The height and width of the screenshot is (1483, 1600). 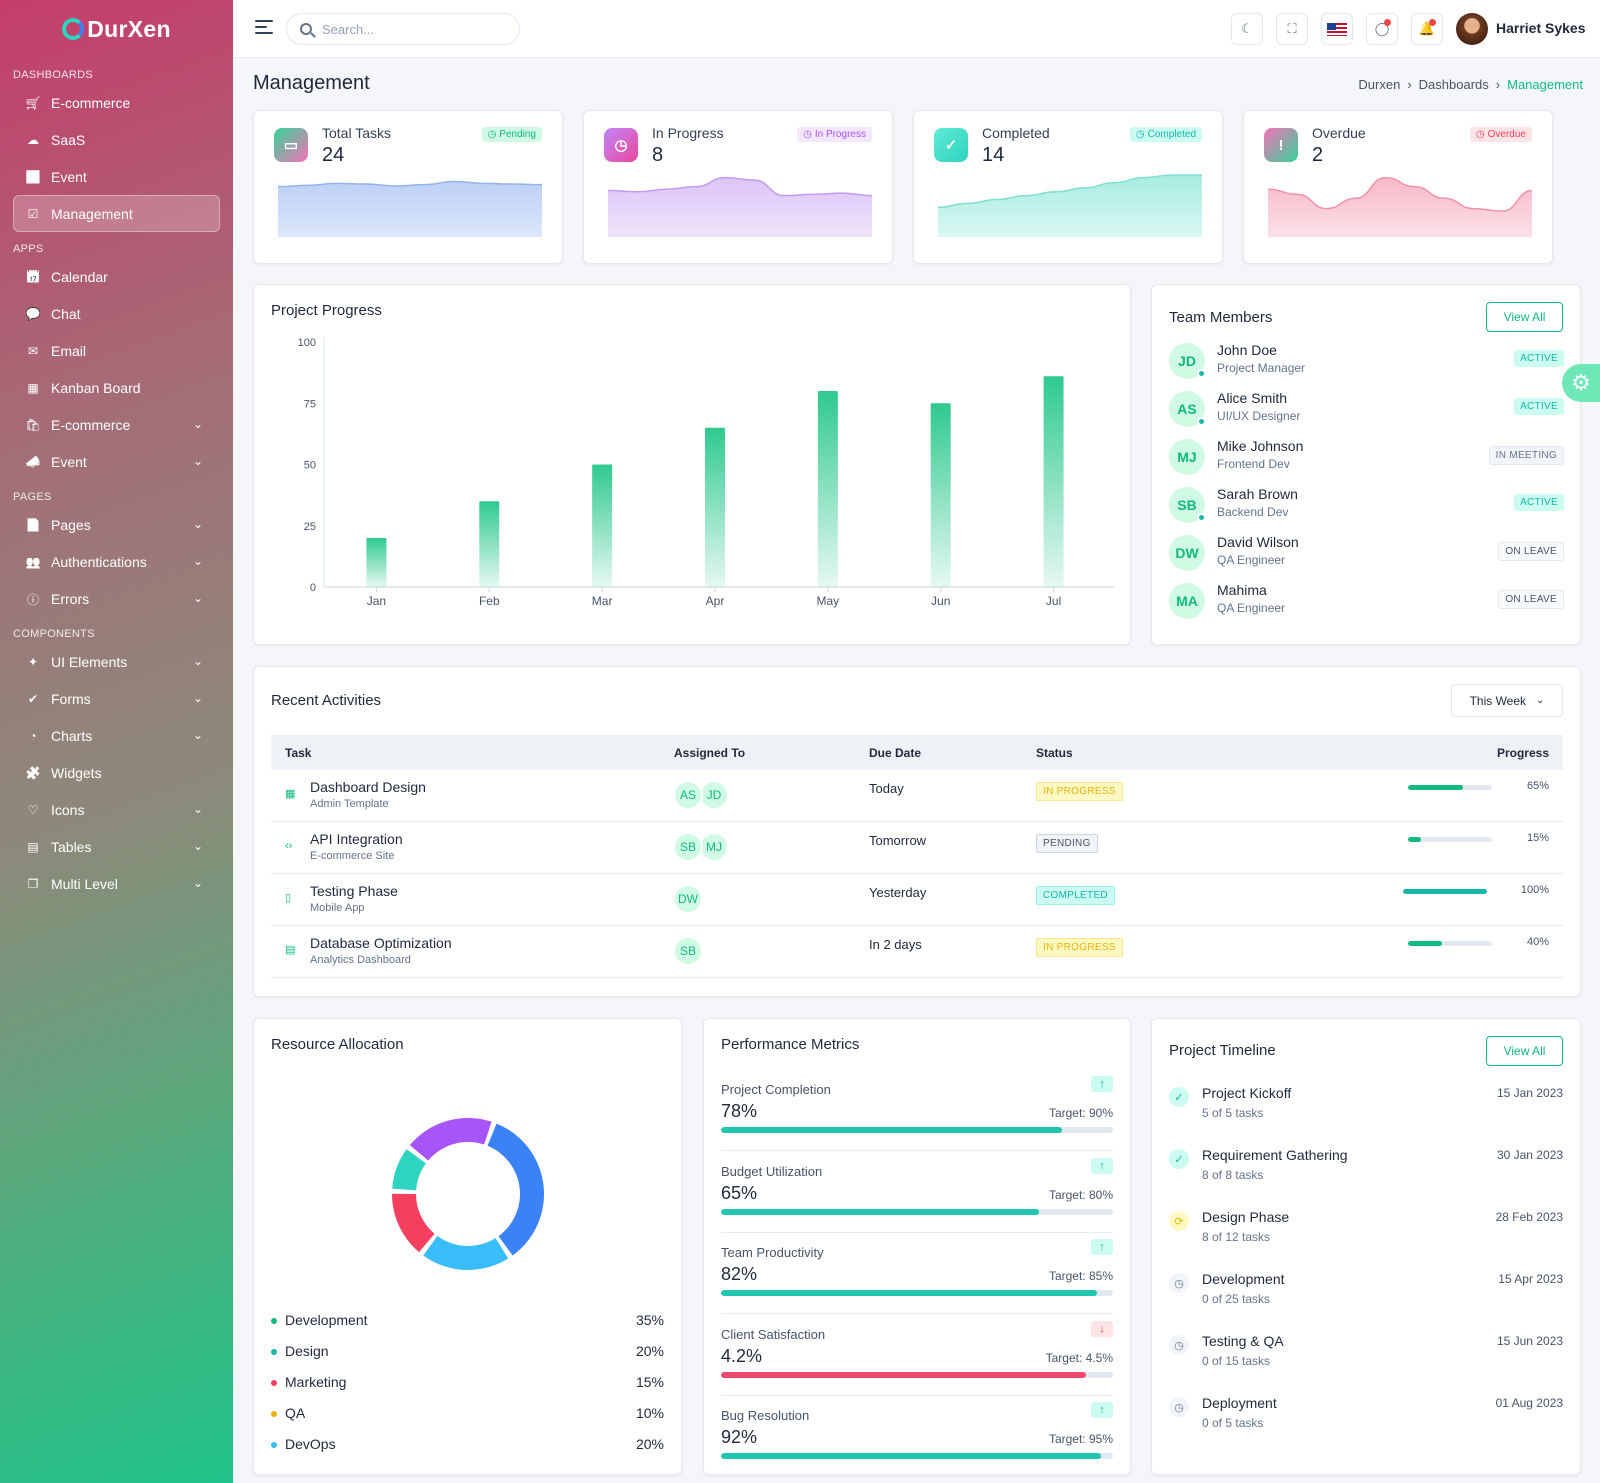 I want to click on alert-circle-icon: ⓘ, so click(x=32, y=599).